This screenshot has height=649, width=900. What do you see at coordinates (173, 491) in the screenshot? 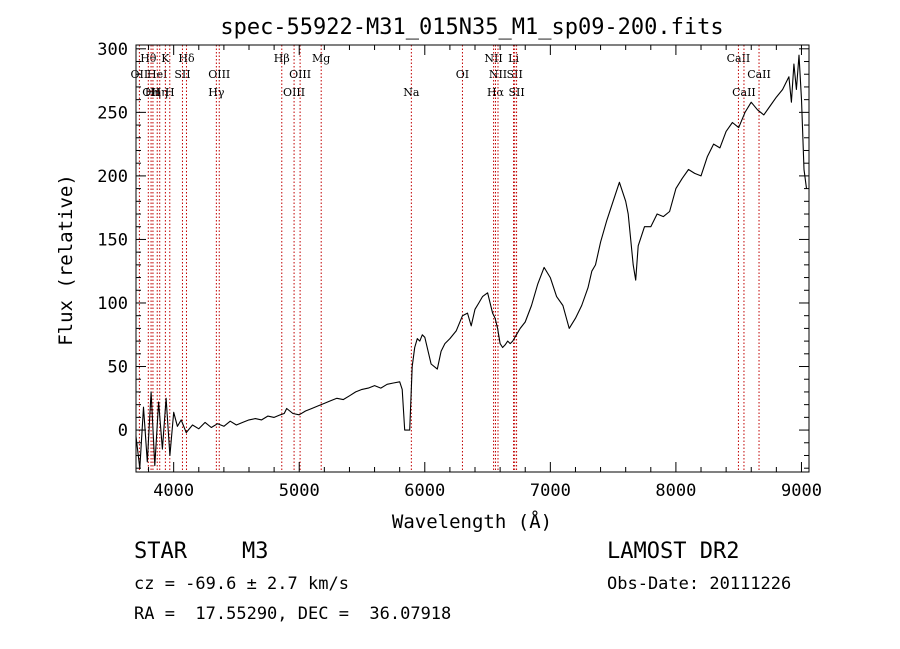
I see `x-tick-label-0: 4000` at bounding box center [173, 491].